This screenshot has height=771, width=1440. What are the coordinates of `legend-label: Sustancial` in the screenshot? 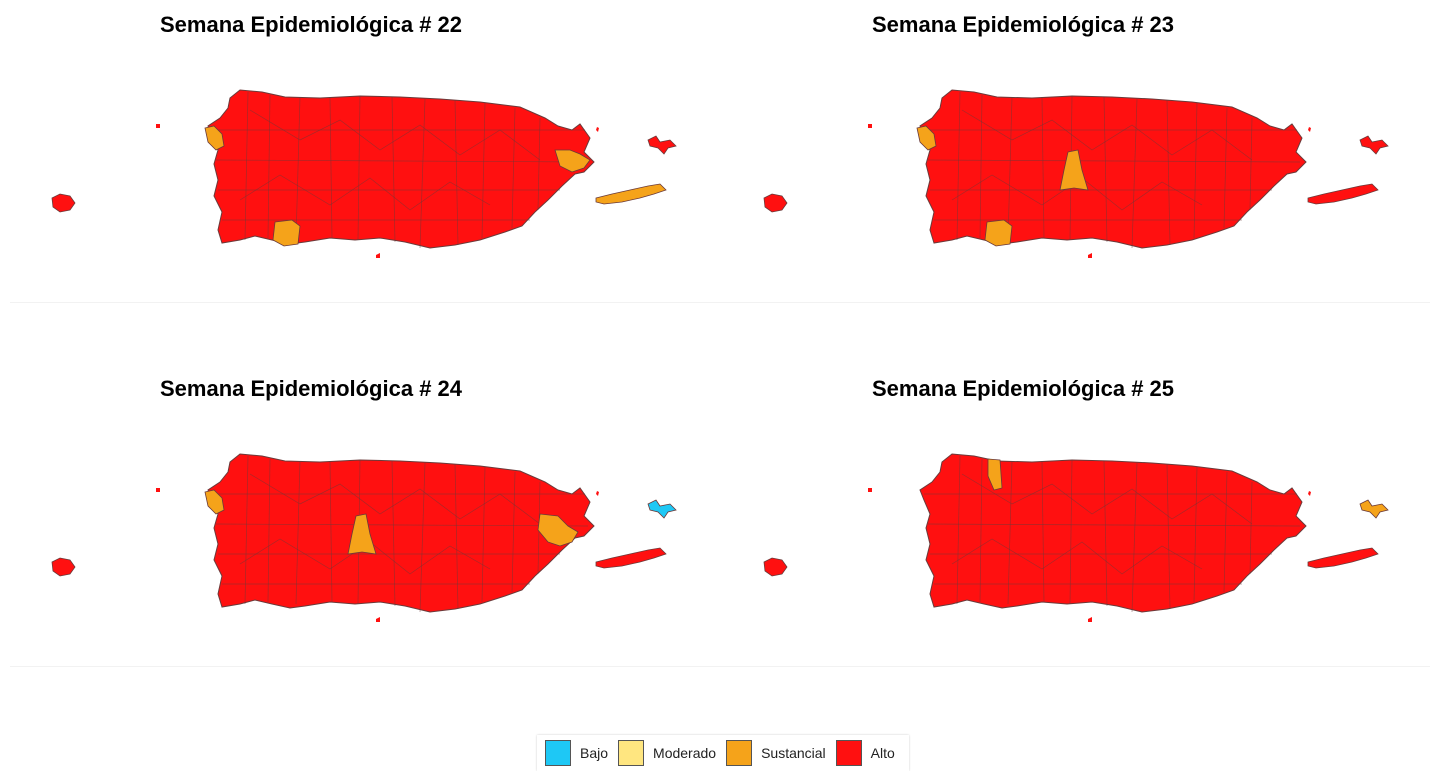 It's located at (793, 753).